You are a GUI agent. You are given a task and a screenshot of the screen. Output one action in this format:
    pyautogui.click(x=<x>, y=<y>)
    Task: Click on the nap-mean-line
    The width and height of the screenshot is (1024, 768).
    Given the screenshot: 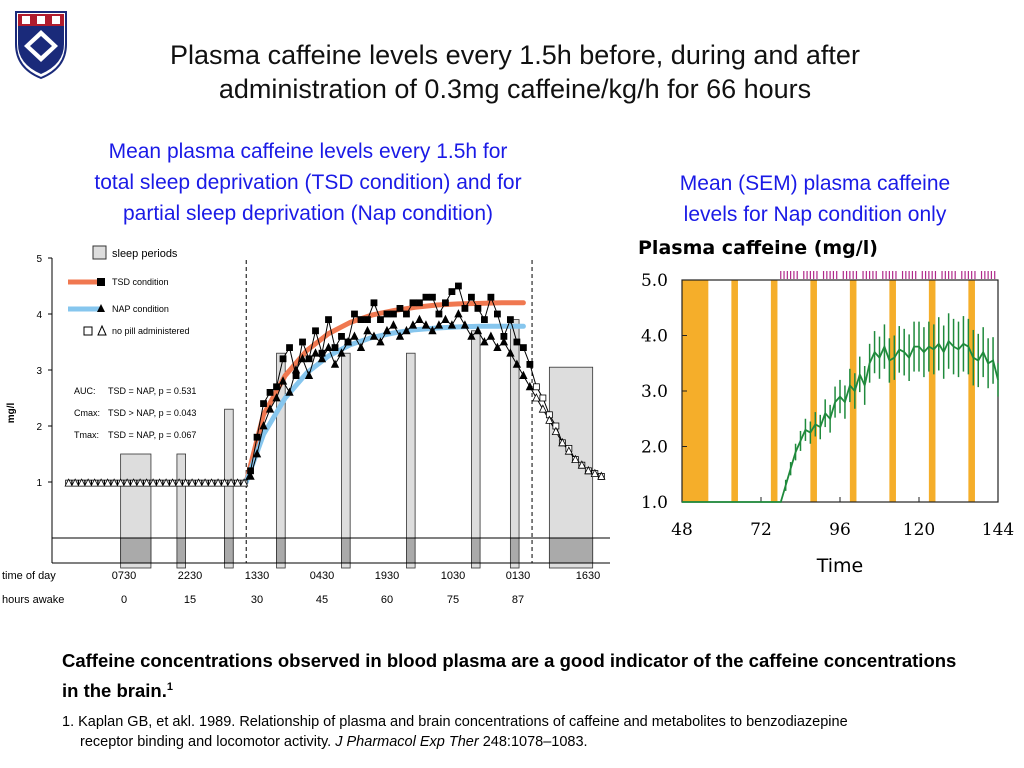 What is the action you would take?
    pyautogui.click(x=840, y=421)
    